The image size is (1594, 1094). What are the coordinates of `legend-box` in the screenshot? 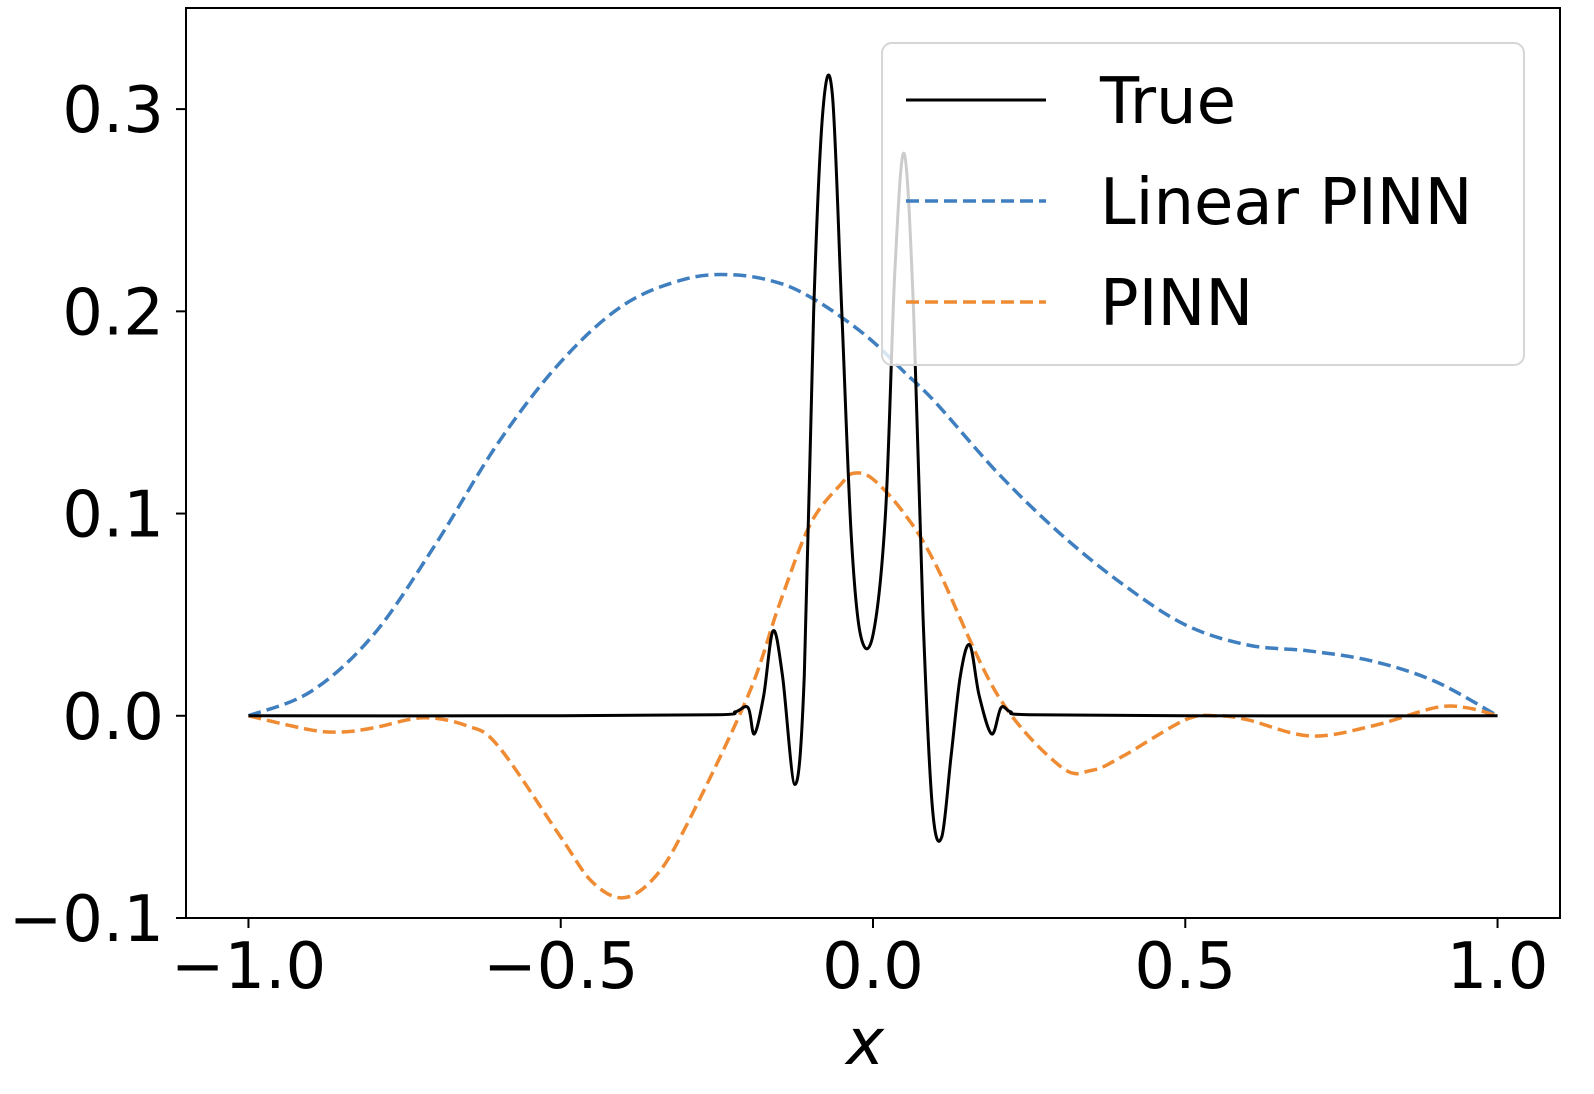 It's located at (1203, 204).